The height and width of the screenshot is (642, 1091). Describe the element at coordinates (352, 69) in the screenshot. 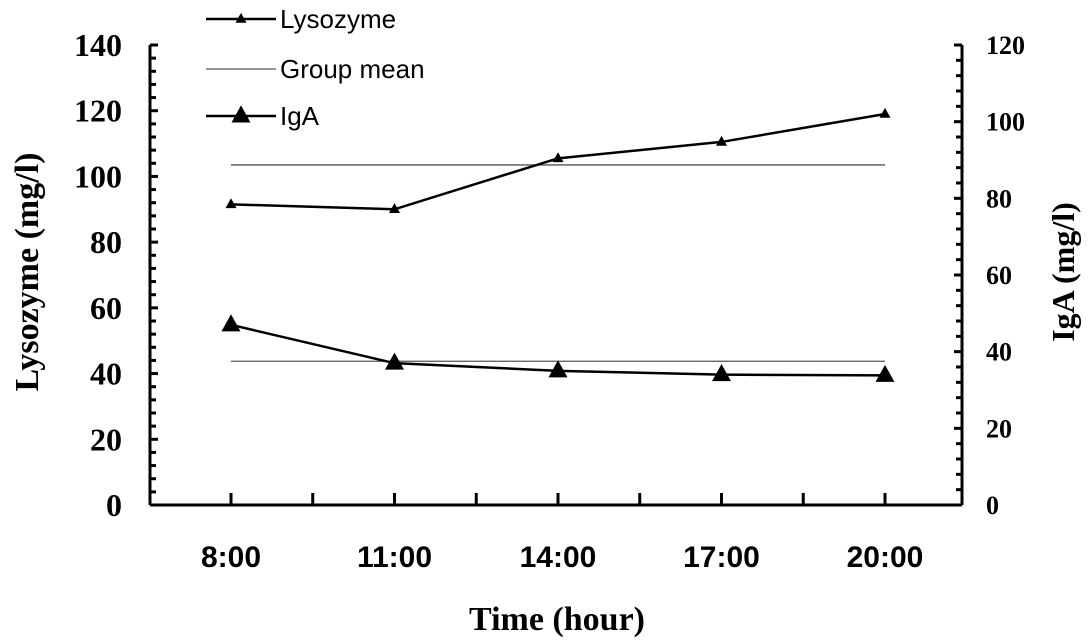

I see `legend-label: Group mean` at that location.